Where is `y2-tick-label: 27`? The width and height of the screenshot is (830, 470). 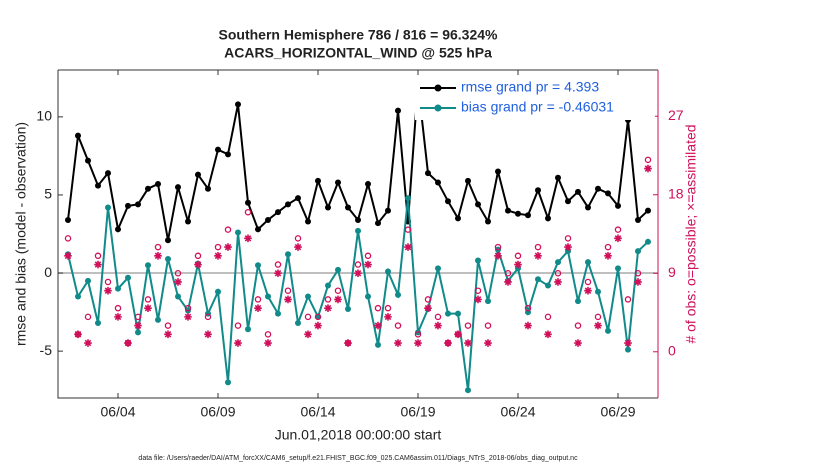 y2-tick-label: 27 is located at coordinates (676, 115).